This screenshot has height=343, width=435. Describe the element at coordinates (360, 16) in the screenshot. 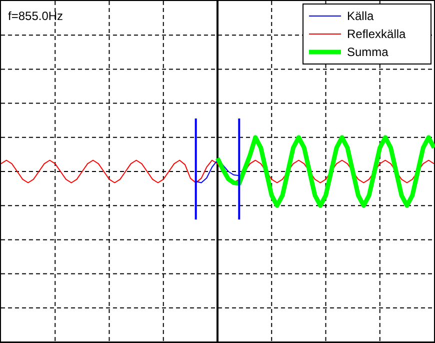

I see `legend-label: Källa` at that location.